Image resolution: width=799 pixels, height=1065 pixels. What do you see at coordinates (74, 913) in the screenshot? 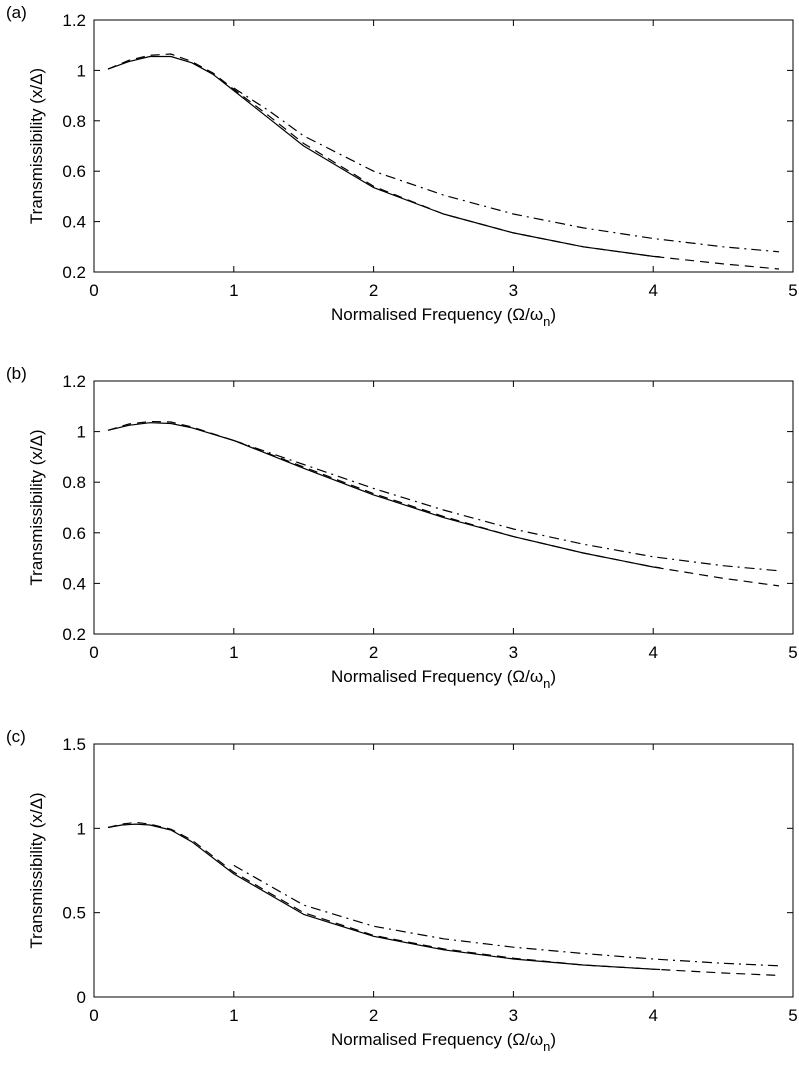
I see `y-tick-label: 0.5` at bounding box center [74, 913].